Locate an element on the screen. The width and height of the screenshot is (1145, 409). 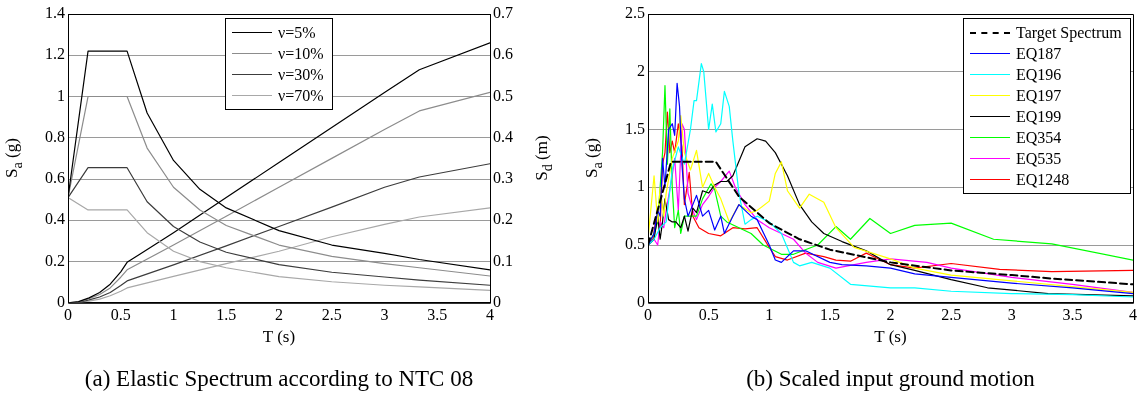
y2-tick-label: 0.1 is located at coordinates (503, 260).